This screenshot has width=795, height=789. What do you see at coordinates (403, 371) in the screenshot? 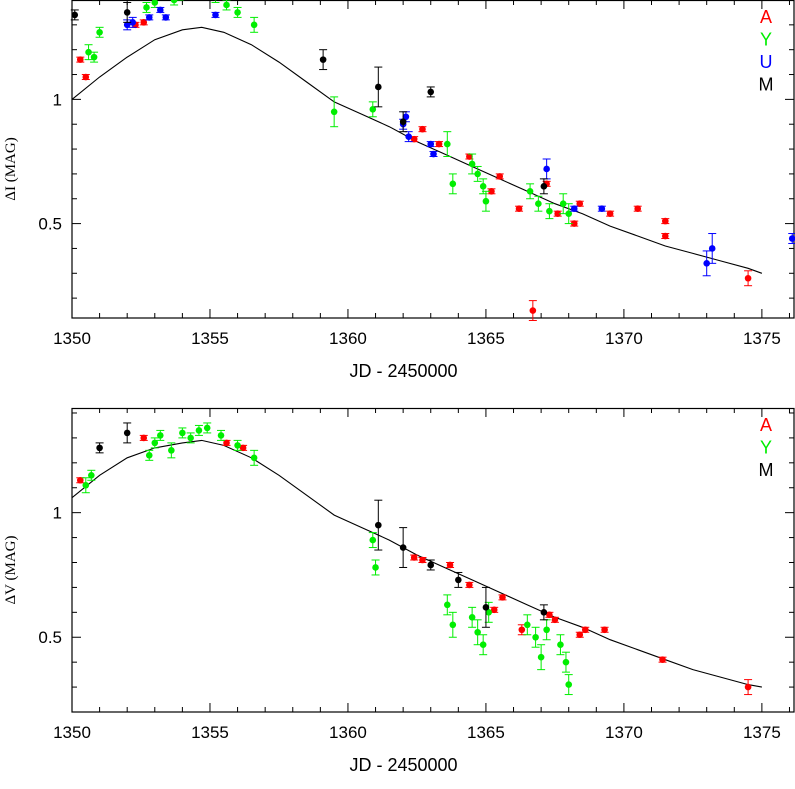
I see `x-axis-title: JD - 2450000` at bounding box center [403, 371].